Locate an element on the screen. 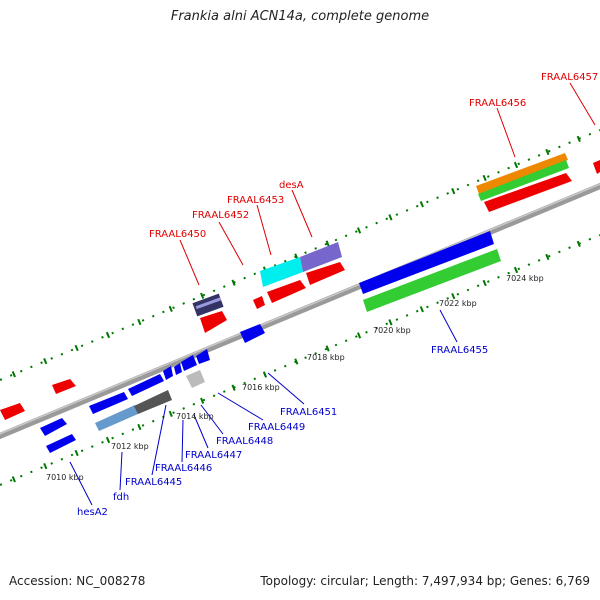 The image size is (600, 600). gene-label-fraal6446: FRAAL6446 is located at coordinates (183, 468).